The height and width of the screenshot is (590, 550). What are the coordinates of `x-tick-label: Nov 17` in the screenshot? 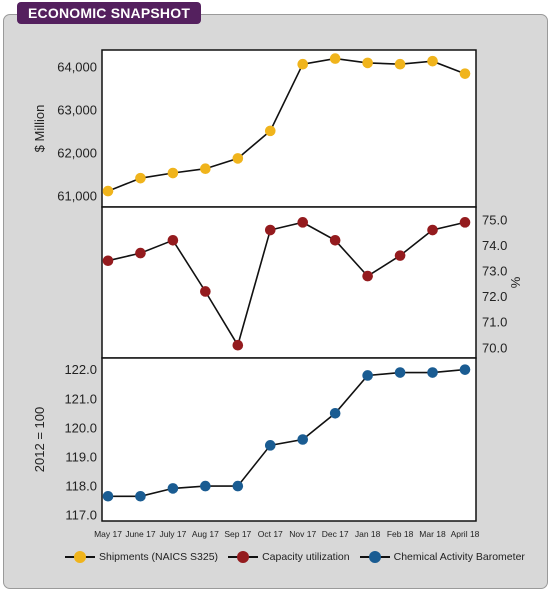 It's located at (302, 534).